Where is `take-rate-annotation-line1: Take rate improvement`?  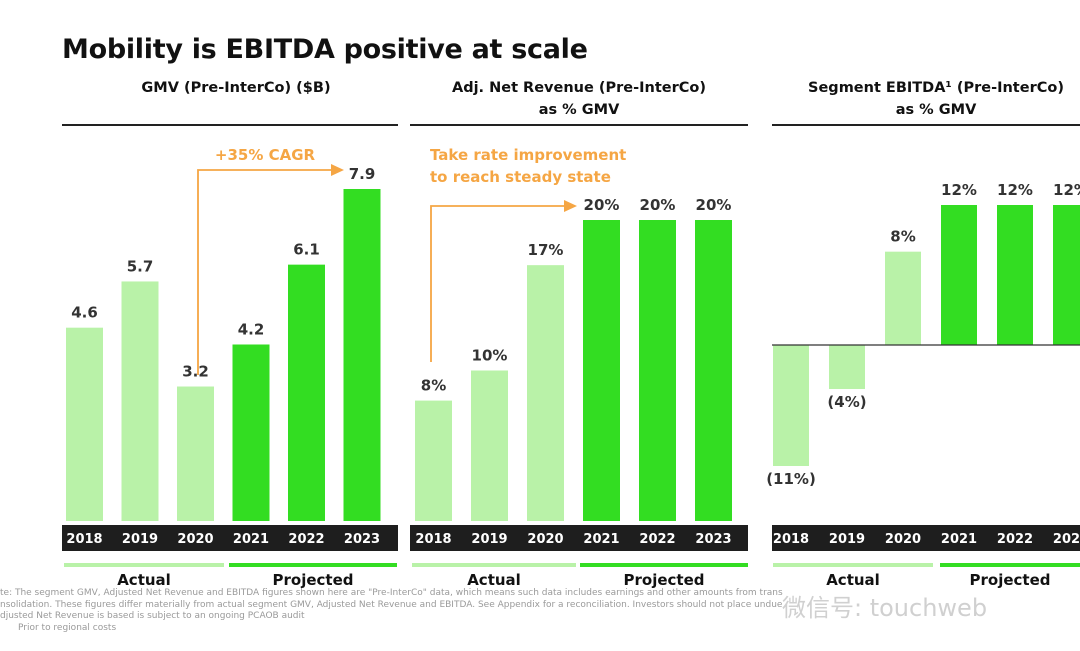 take-rate-annotation-line1: Take rate improvement is located at coordinates (528, 155).